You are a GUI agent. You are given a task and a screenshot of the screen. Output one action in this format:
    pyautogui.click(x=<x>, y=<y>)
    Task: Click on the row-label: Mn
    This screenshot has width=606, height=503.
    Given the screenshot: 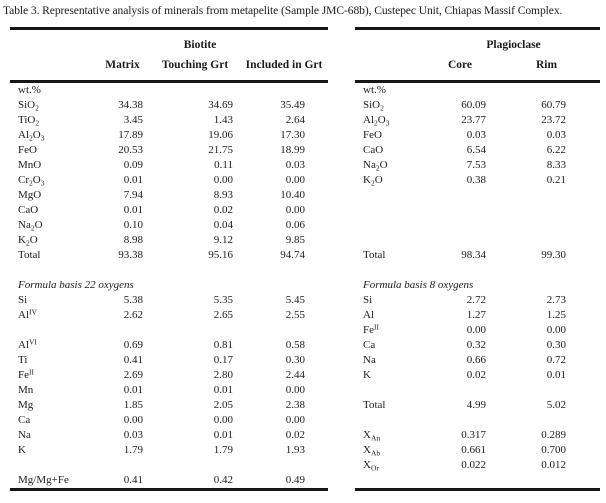 What is the action you would take?
    pyautogui.click(x=26, y=390)
    